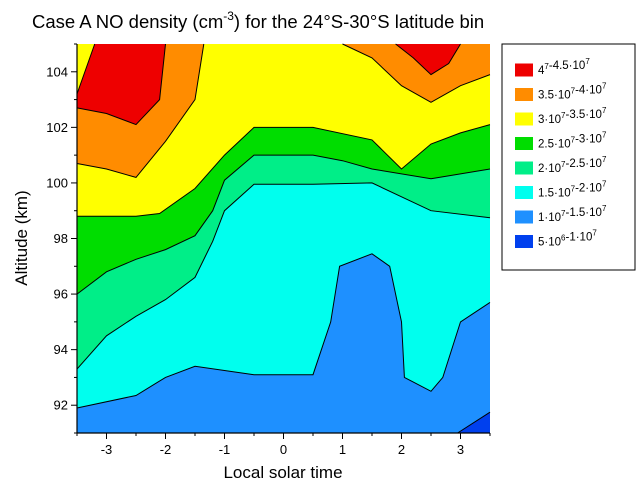 The height and width of the screenshot is (485, 637). Describe the element at coordinates (572, 214) in the screenshot. I see `legend-label: 1·107-1.5·107` at that location.